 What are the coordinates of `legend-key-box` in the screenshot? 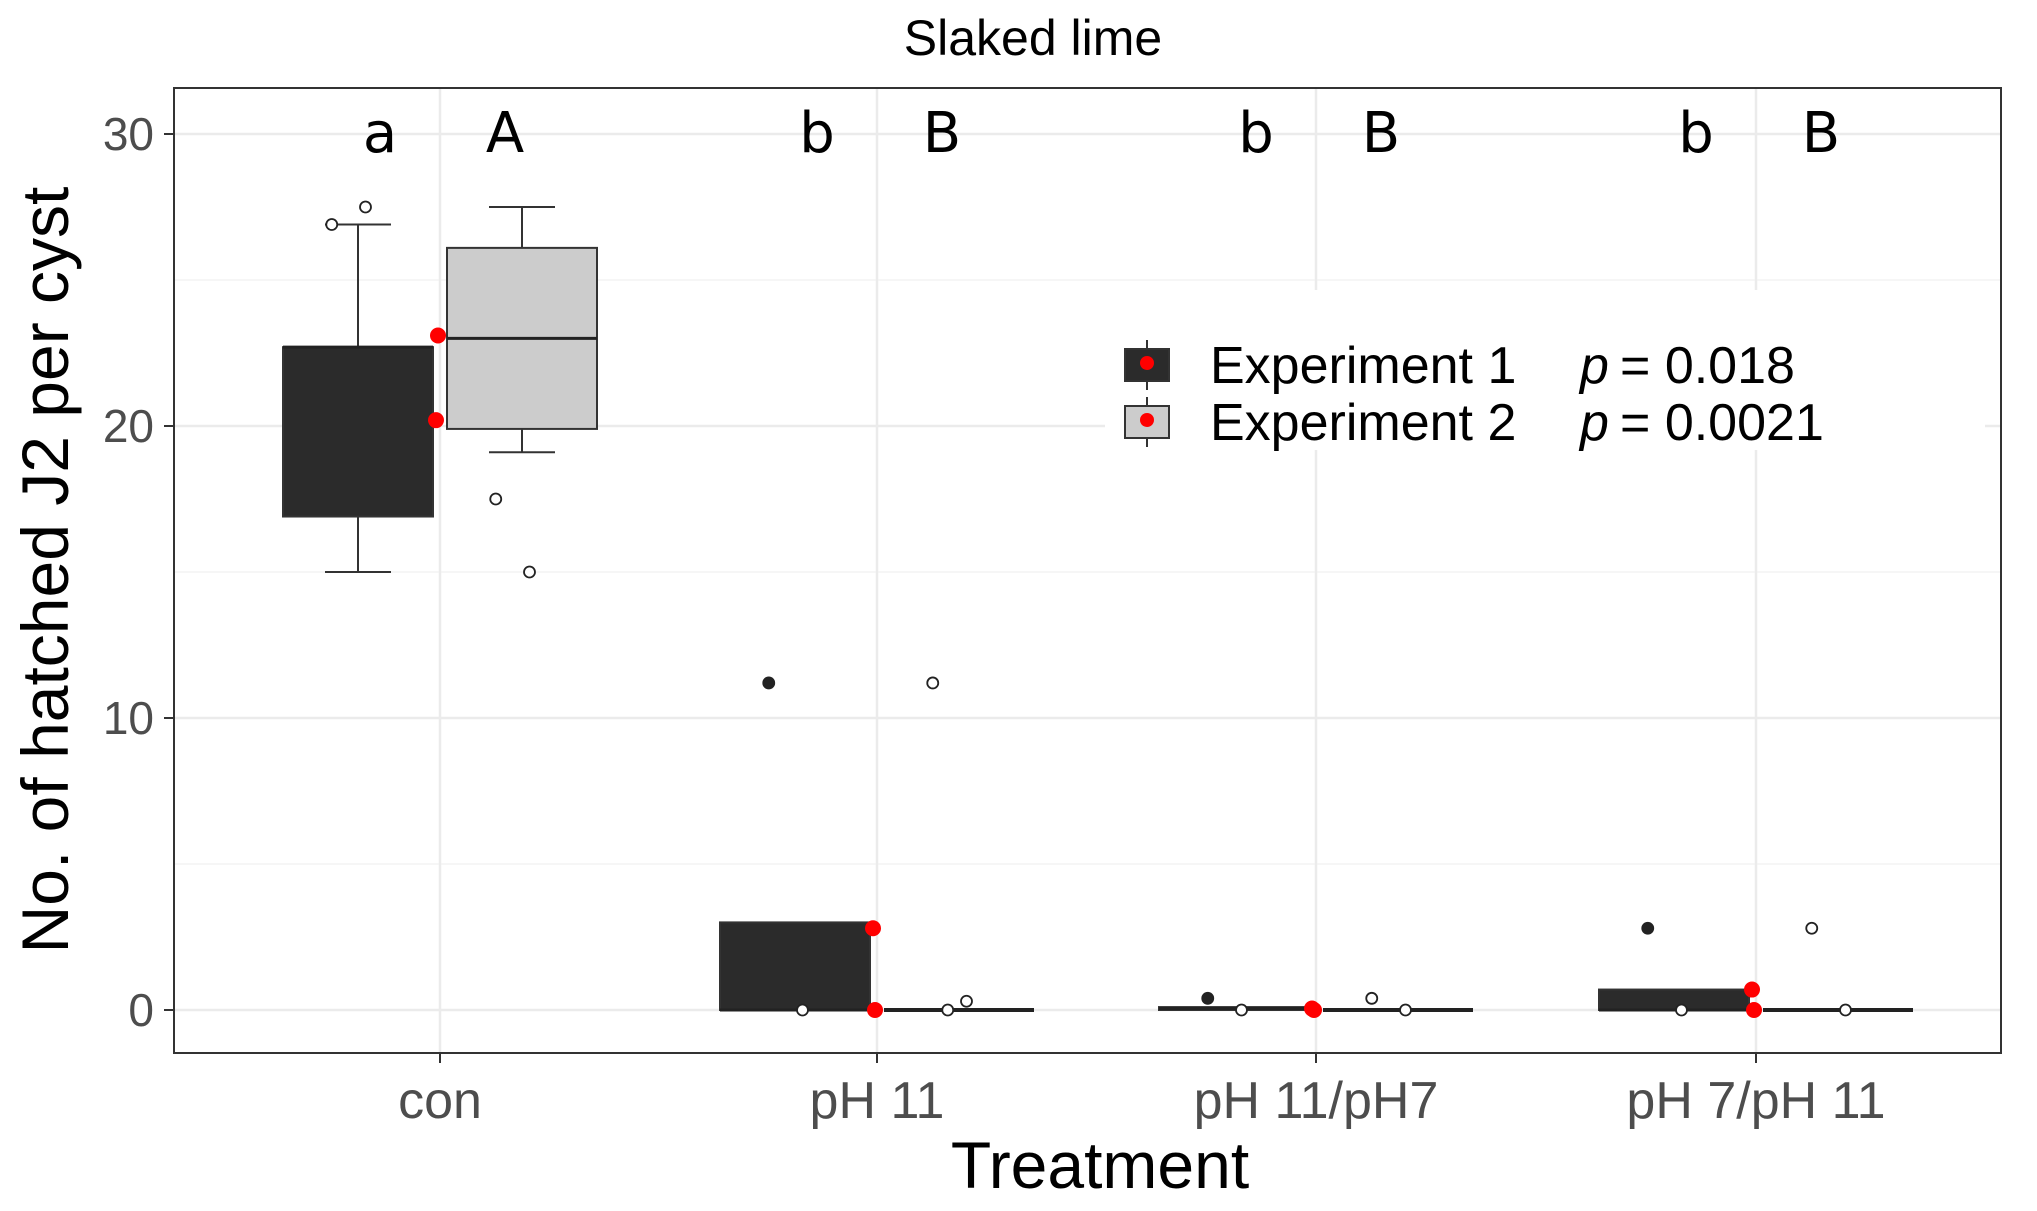 It's located at (1147, 365).